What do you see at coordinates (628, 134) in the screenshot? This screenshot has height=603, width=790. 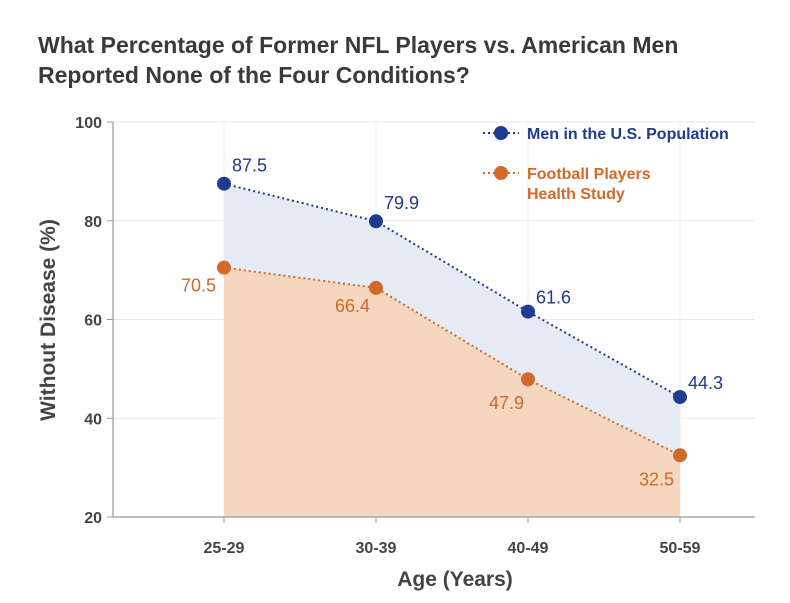 I see `legend-label-0-line-0: Men in the U.S. Population` at bounding box center [628, 134].